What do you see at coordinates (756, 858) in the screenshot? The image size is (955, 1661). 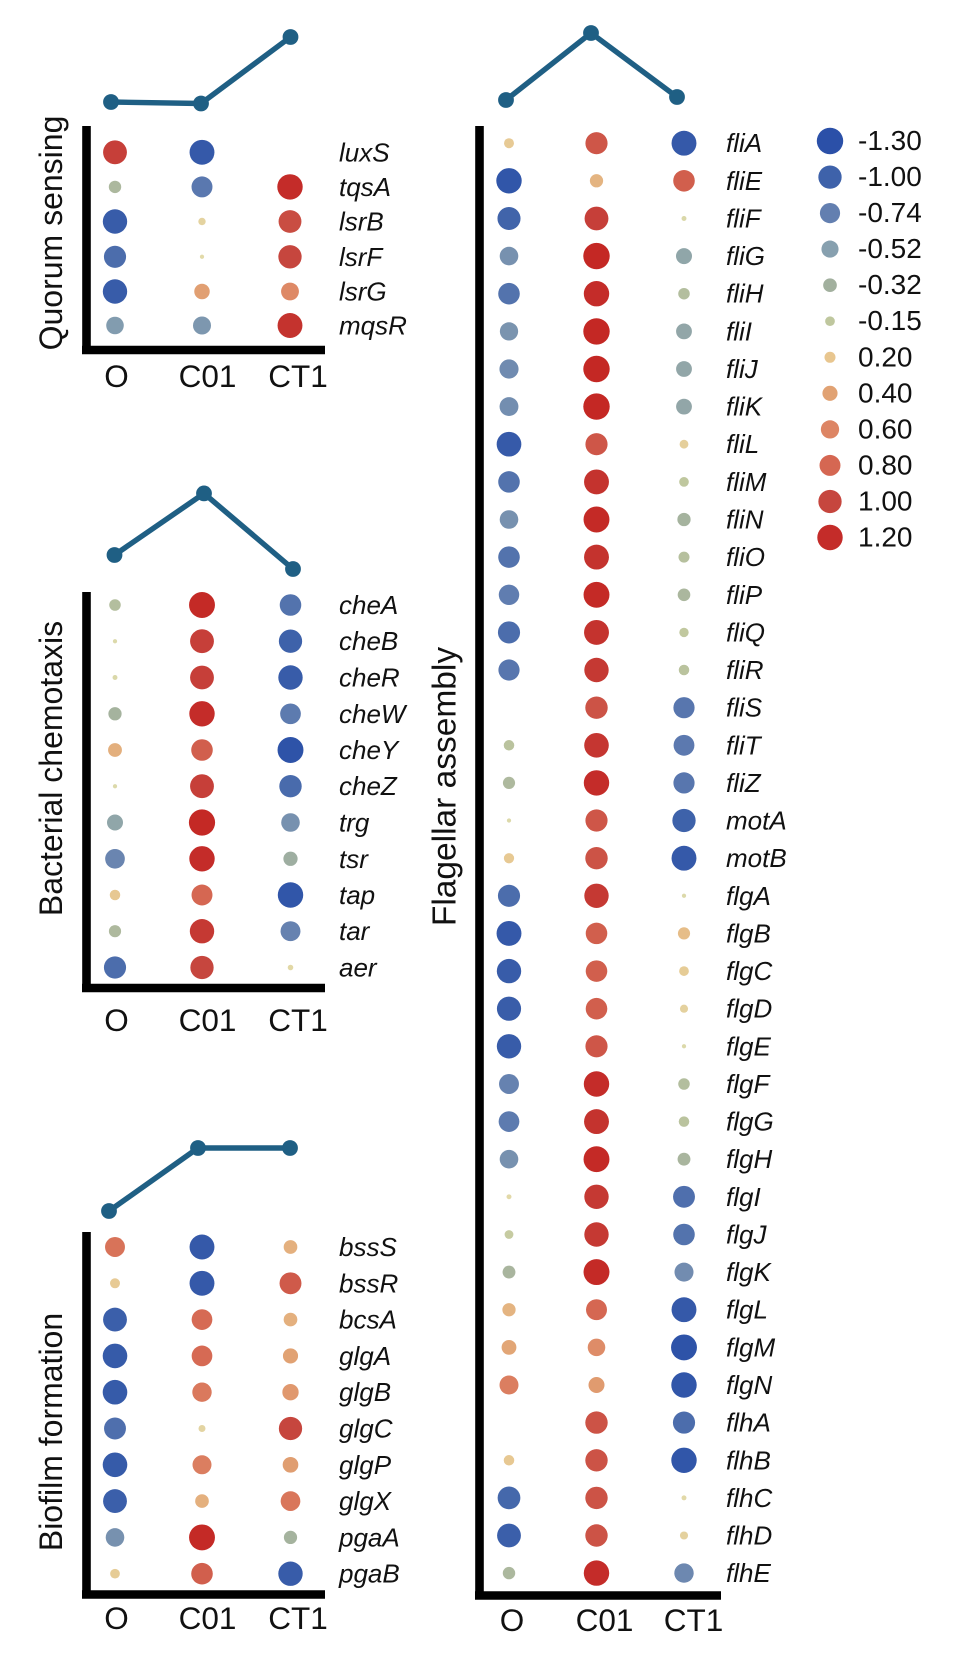 I see `svg-text: motB` at bounding box center [756, 858].